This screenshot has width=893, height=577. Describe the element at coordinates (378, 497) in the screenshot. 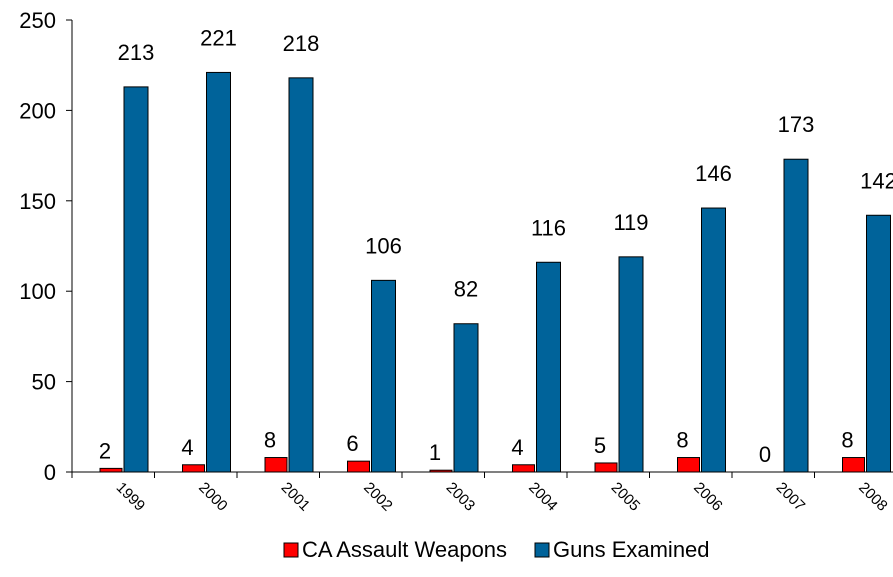

I see `x-category-label: 2002` at that location.